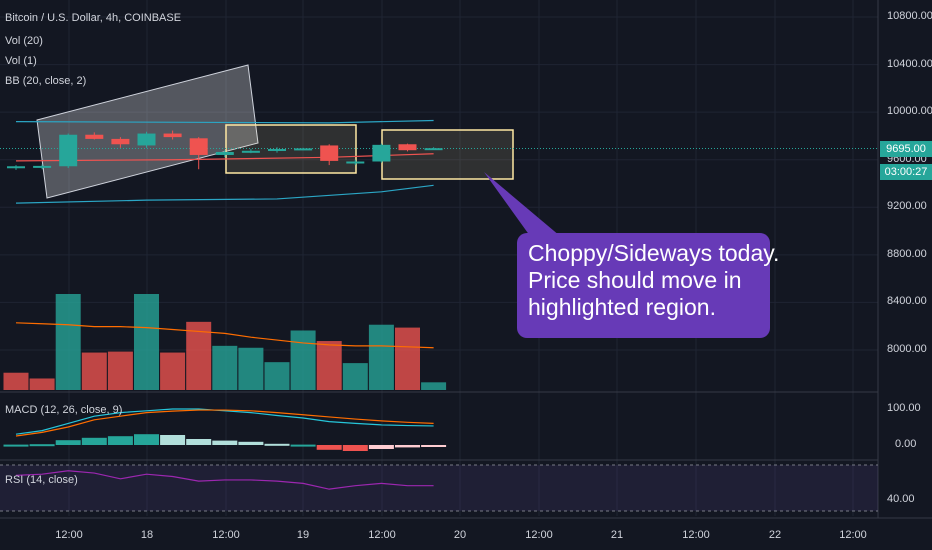 This screenshot has width=932, height=550. What do you see at coordinates (901, 498) in the screenshot?
I see `rsi-tick-label: 40.00` at bounding box center [901, 498].